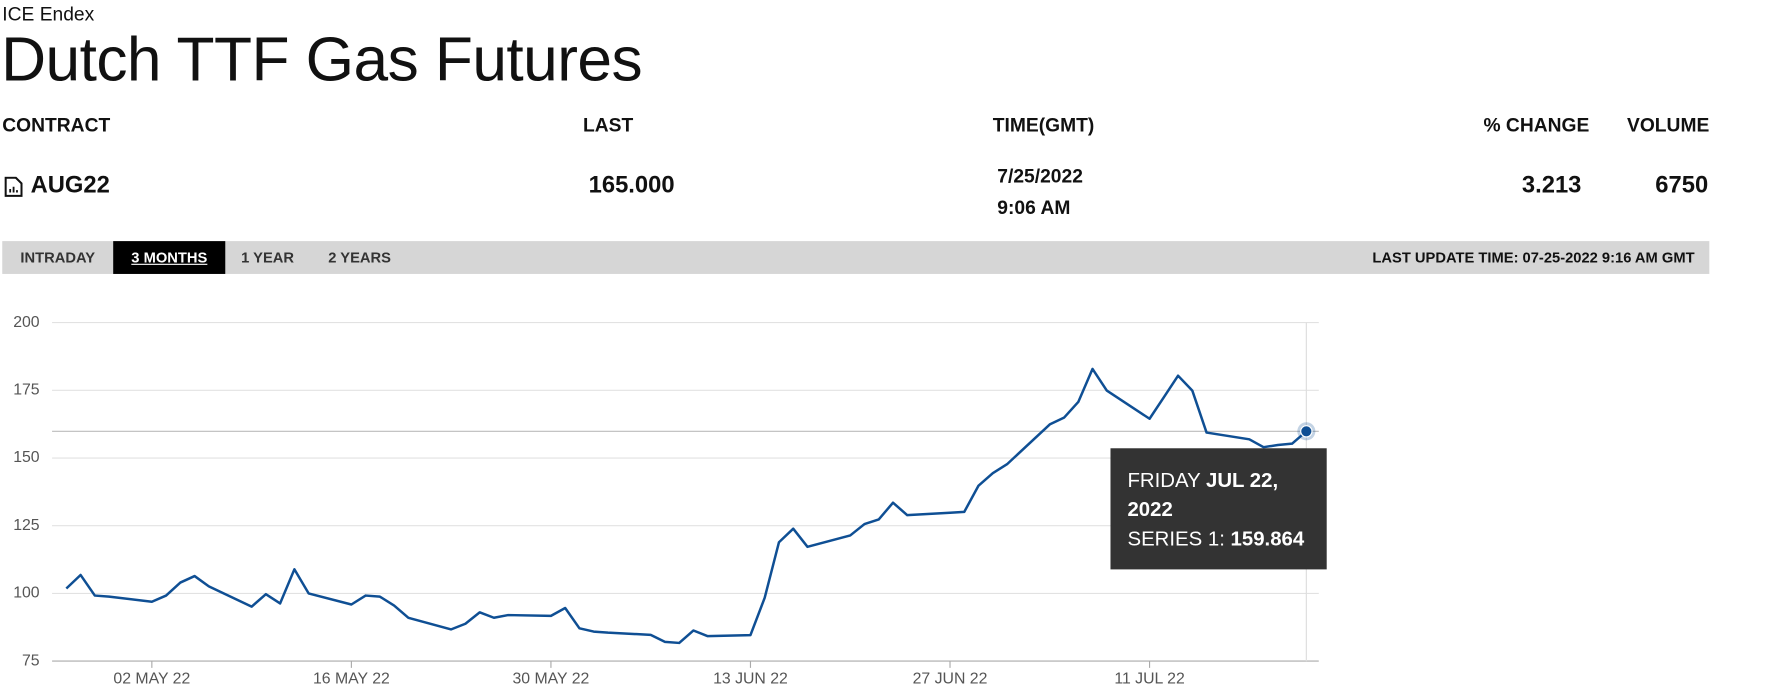 This screenshot has height=698, width=1775. I want to click on tab: INTRADAY, so click(58, 258).